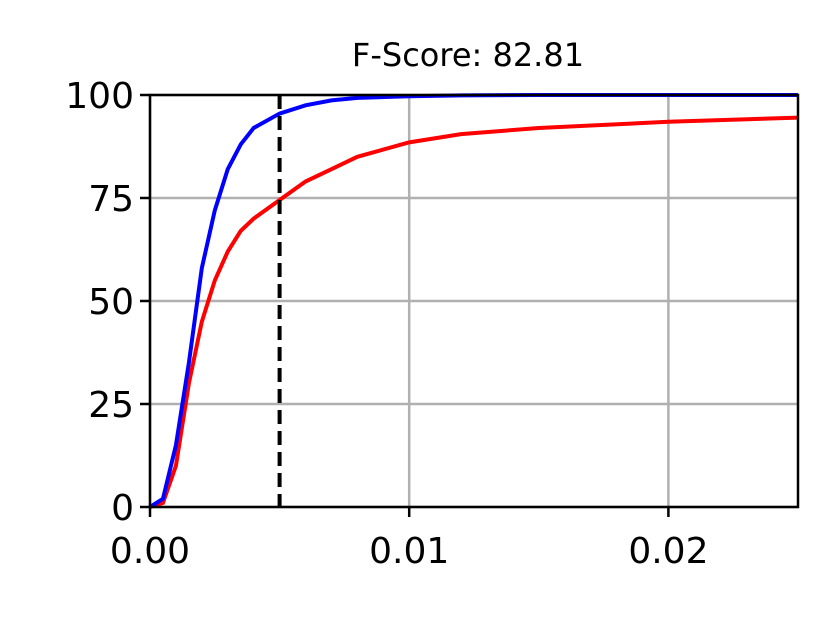 The width and height of the screenshot is (832, 618). I want to click on x-tick-label: 0.00, so click(150, 551).